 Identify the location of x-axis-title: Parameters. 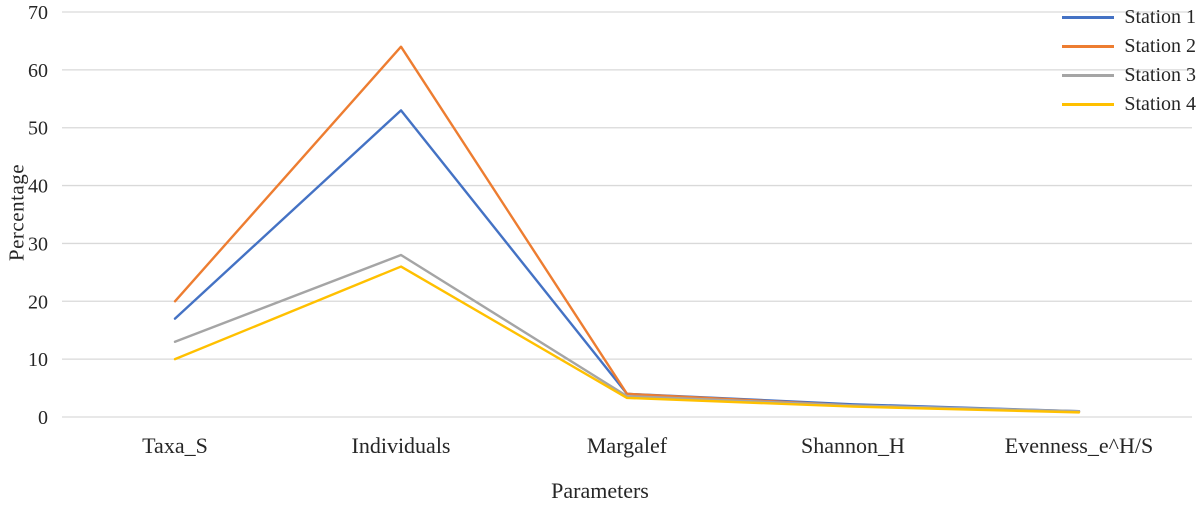
(600, 490).